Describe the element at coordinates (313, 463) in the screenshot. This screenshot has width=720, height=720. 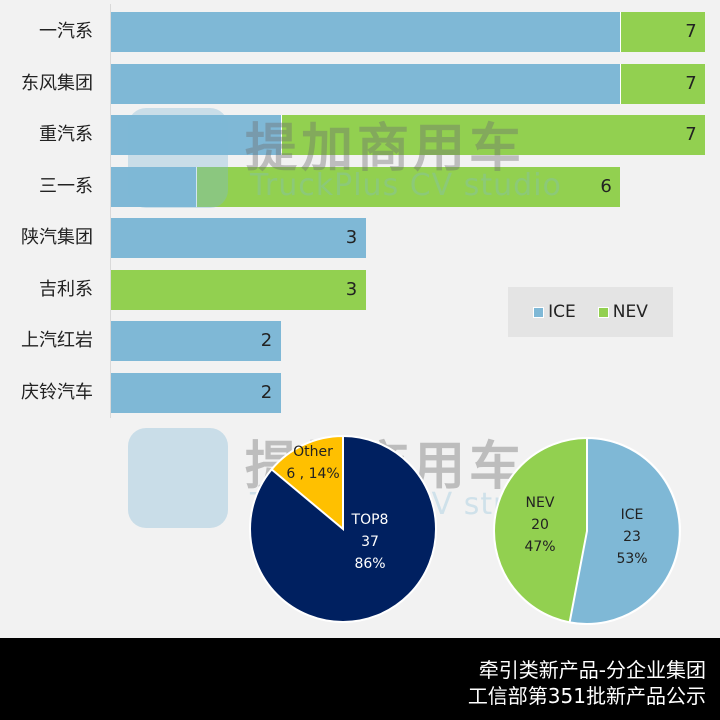
I see `pie-label-other: Other 6 , 14%` at that location.